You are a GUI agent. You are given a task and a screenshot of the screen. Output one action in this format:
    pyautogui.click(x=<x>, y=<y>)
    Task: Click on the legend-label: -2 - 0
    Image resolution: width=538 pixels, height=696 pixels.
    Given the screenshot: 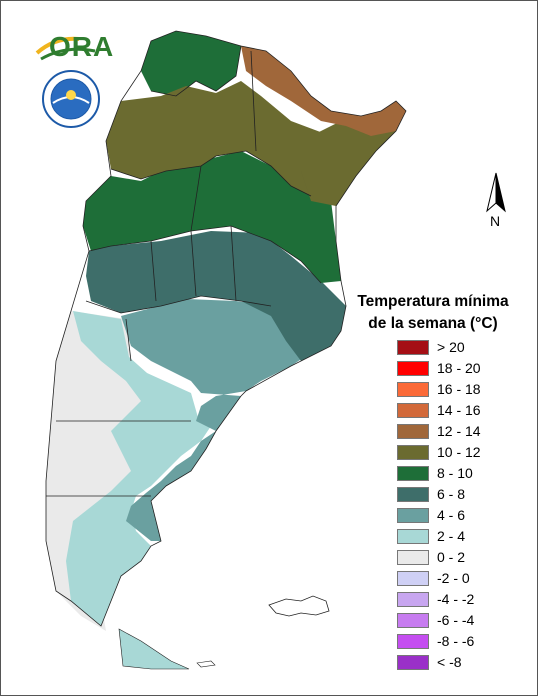 What is the action you would take?
    pyautogui.click(x=453, y=578)
    